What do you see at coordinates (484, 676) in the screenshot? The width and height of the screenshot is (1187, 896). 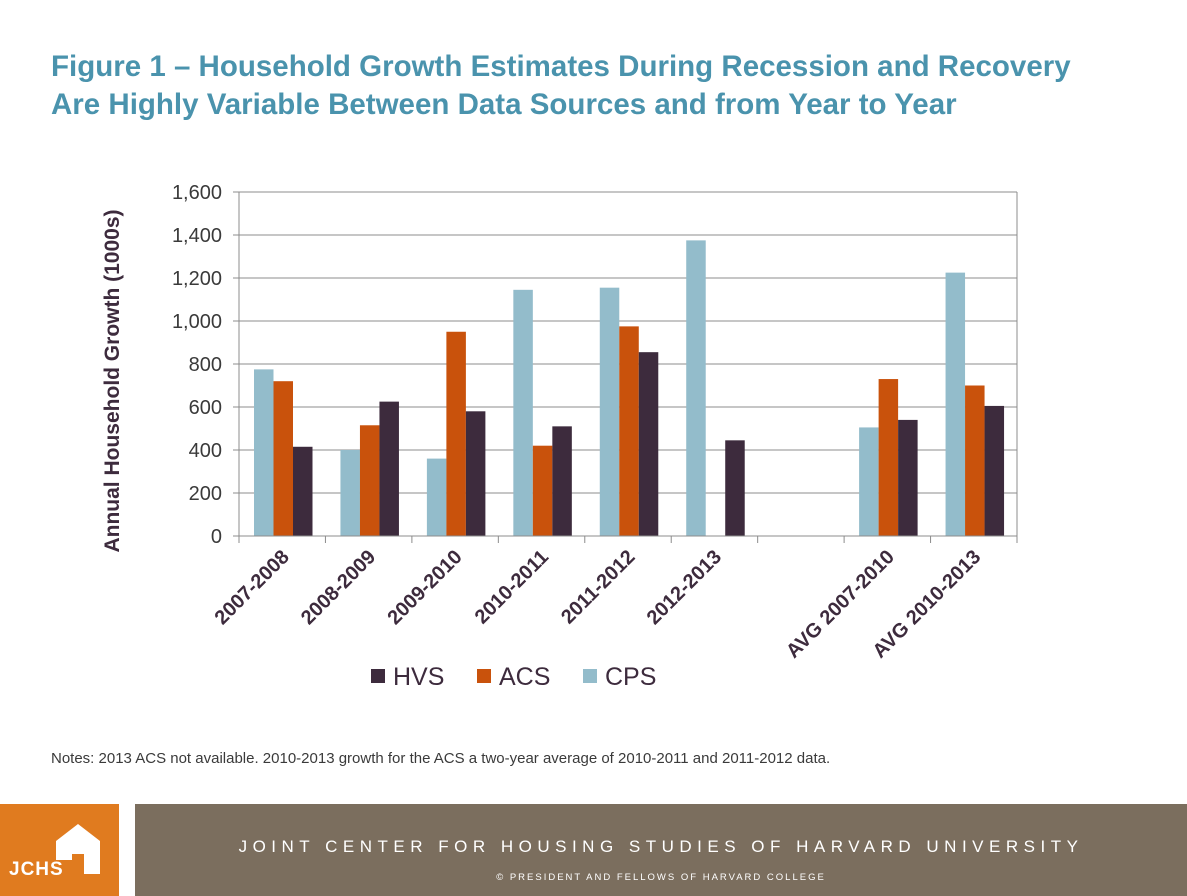 I see `legend-swatch-acs` at bounding box center [484, 676].